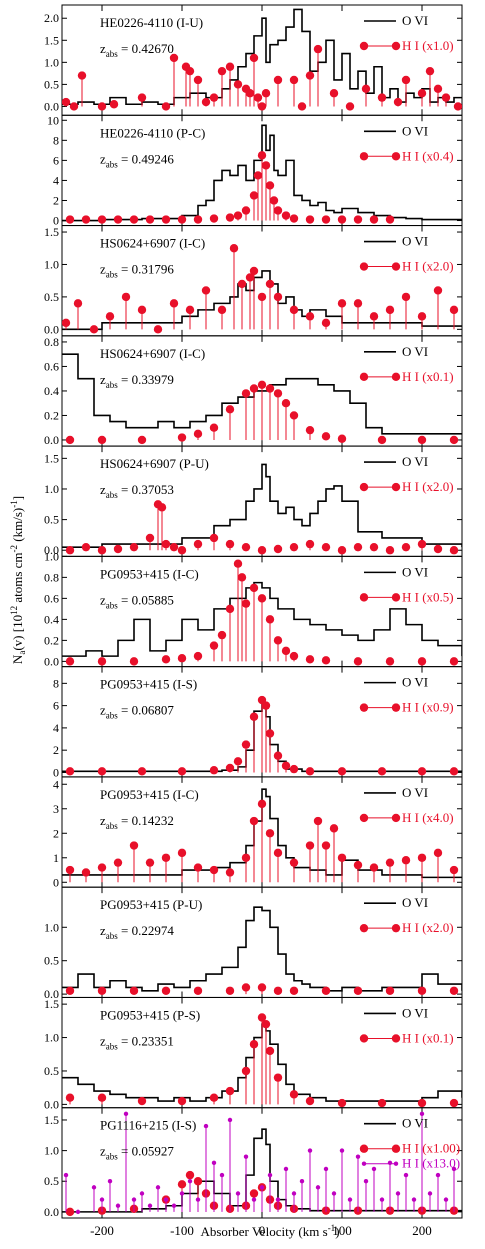 The height and width of the screenshot is (1249, 485). Describe the element at coordinates (56, 683) in the screenshot. I see `y-tick-label: 8` at that location.